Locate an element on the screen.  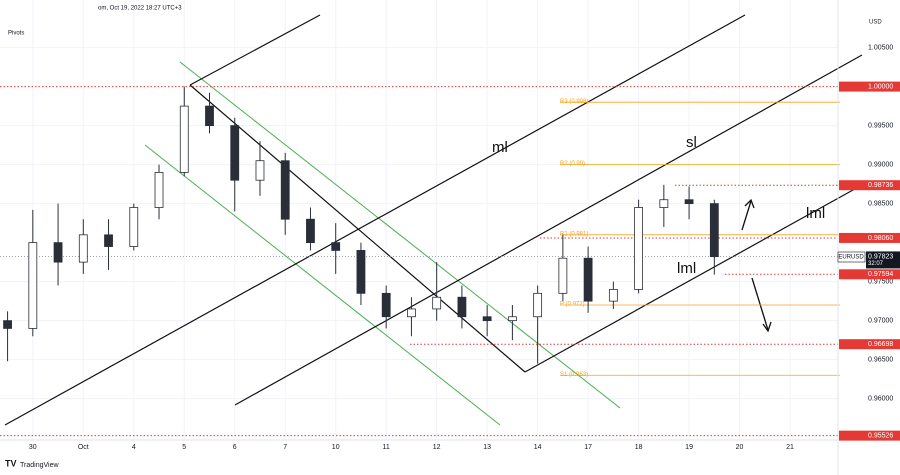
level-label: 0.98736 is located at coordinates (880, 185).